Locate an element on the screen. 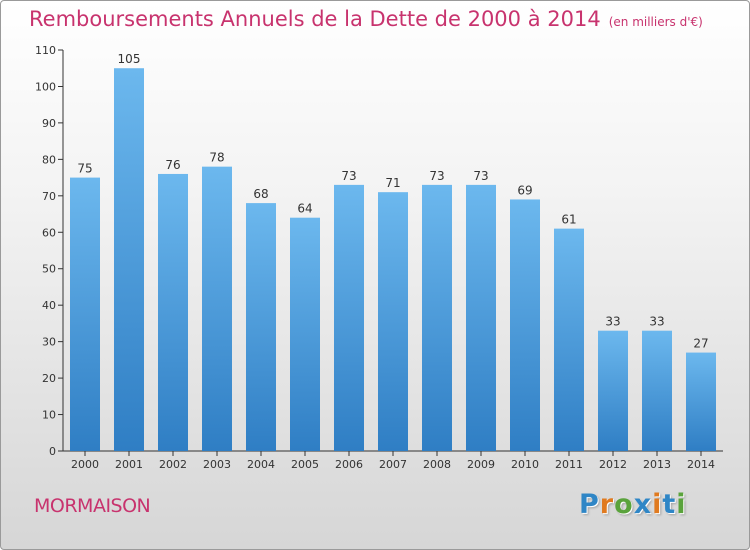 The image size is (750, 550). data-label: 69 is located at coordinates (524, 190).